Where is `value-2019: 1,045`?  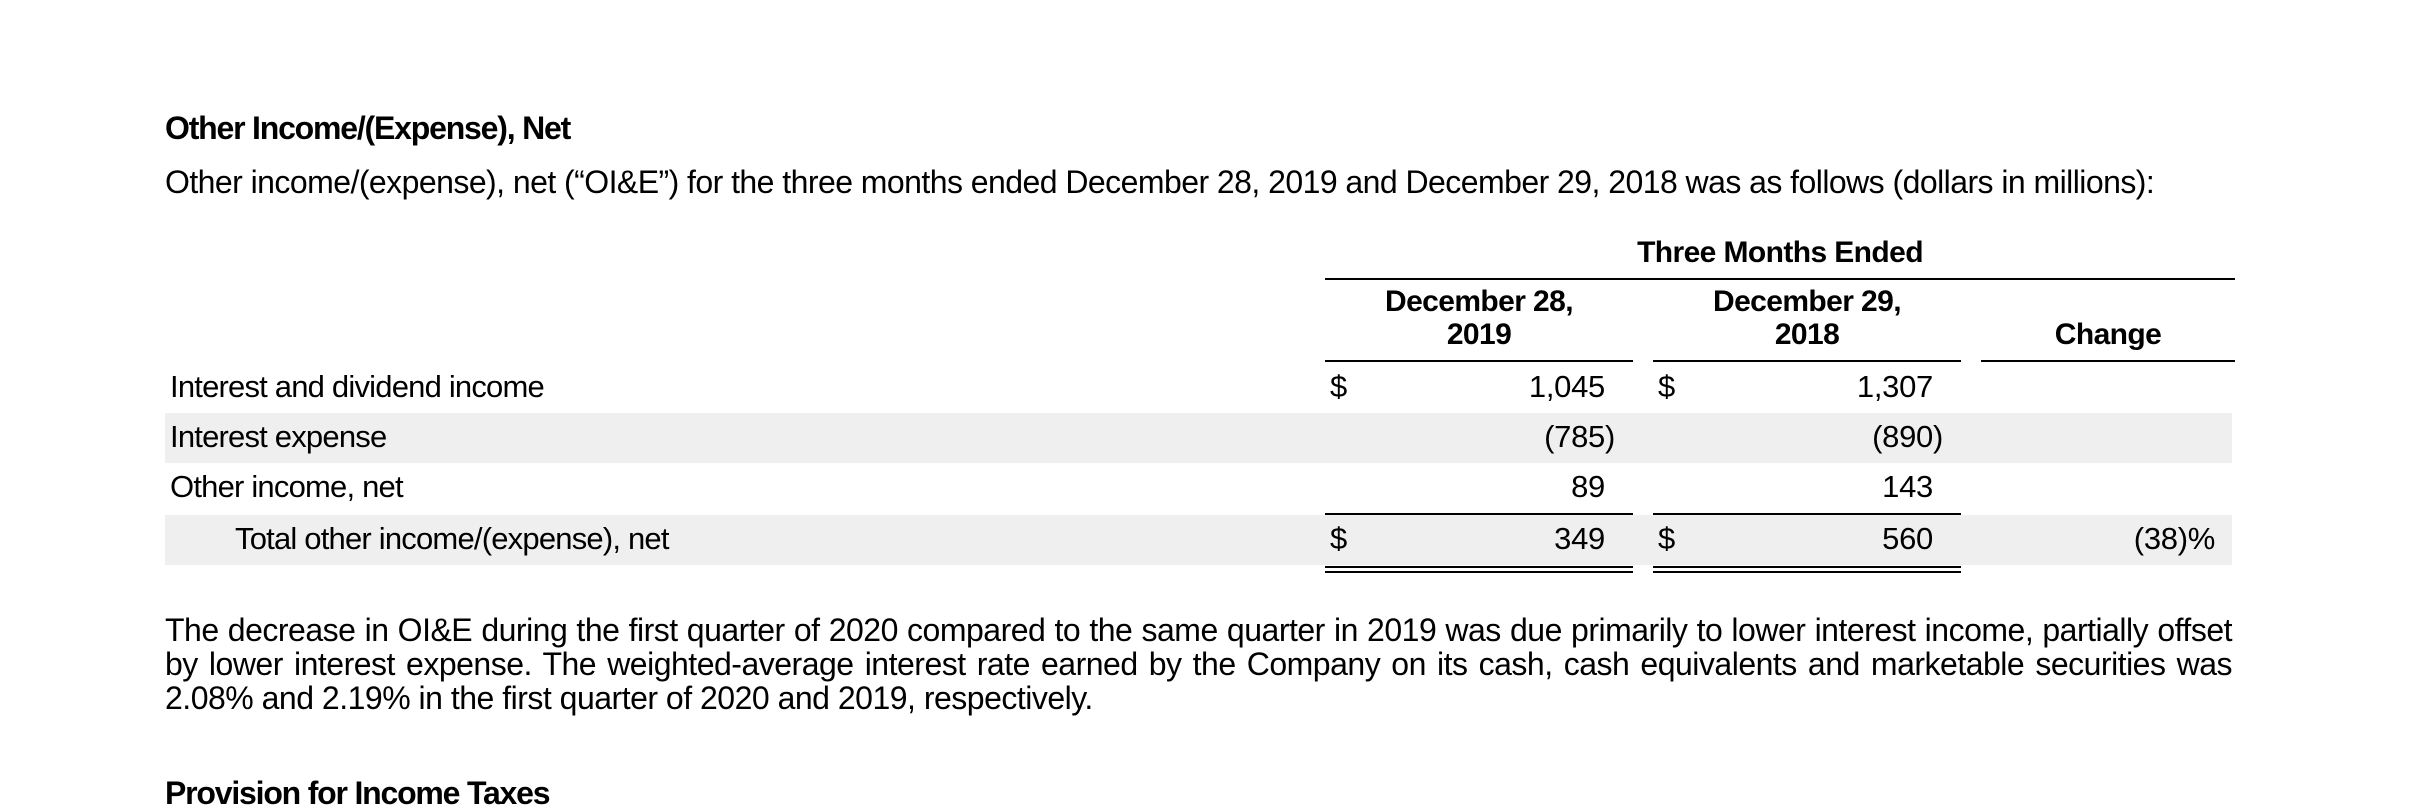 value-2019: 1,045 is located at coordinates (1566, 386).